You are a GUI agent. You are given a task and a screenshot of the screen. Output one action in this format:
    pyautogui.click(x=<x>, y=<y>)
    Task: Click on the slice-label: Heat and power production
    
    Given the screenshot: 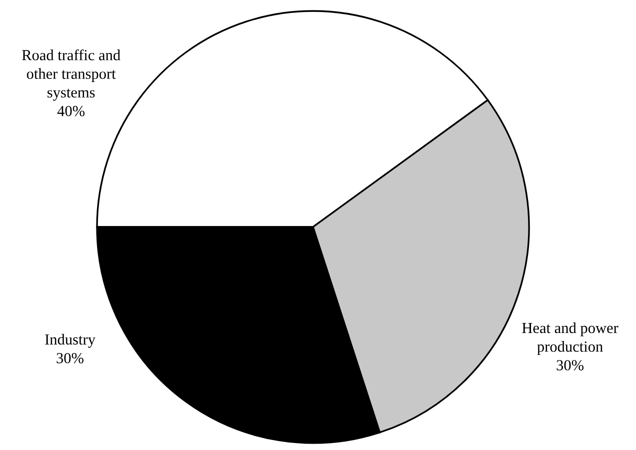 What is the action you would take?
    pyautogui.click(x=570, y=338)
    